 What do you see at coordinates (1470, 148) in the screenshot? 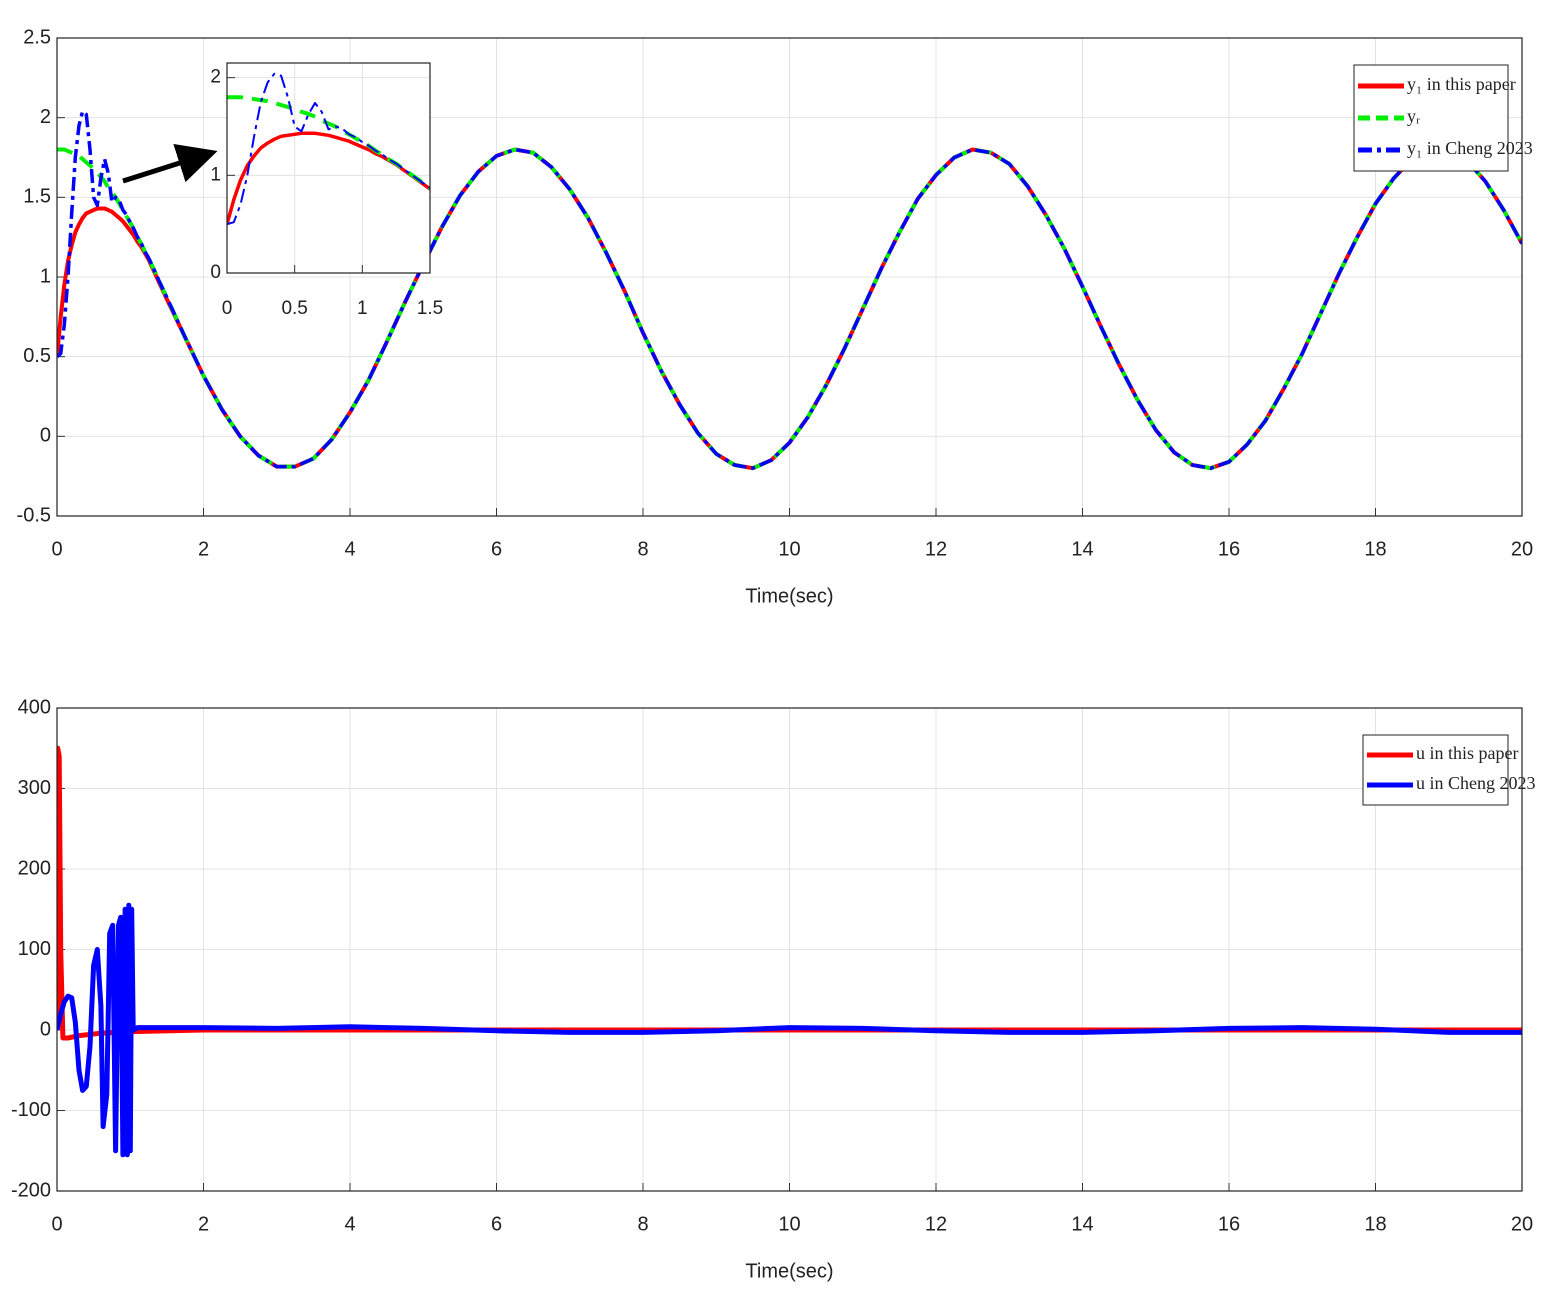
I see `legend-label: y₁ in Cheng 2023` at bounding box center [1470, 148].